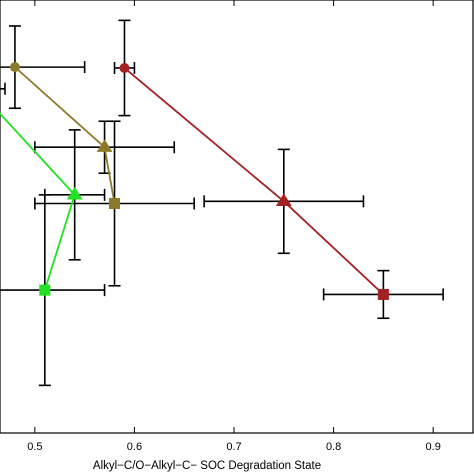  I want to click on x-axis-title: Alkyl−C/O−Alkyl−C− SOC Degradation State, so click(207, 466).